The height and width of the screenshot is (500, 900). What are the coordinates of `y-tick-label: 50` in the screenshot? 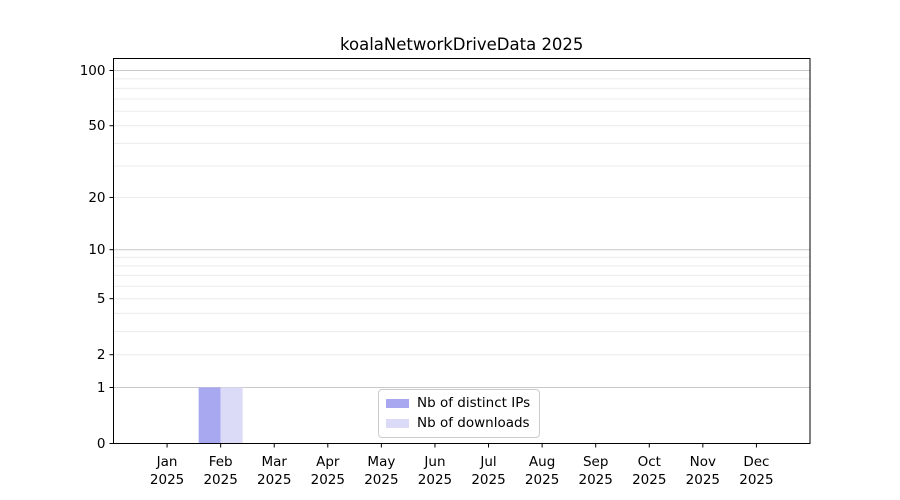 It's located at (96, 126).